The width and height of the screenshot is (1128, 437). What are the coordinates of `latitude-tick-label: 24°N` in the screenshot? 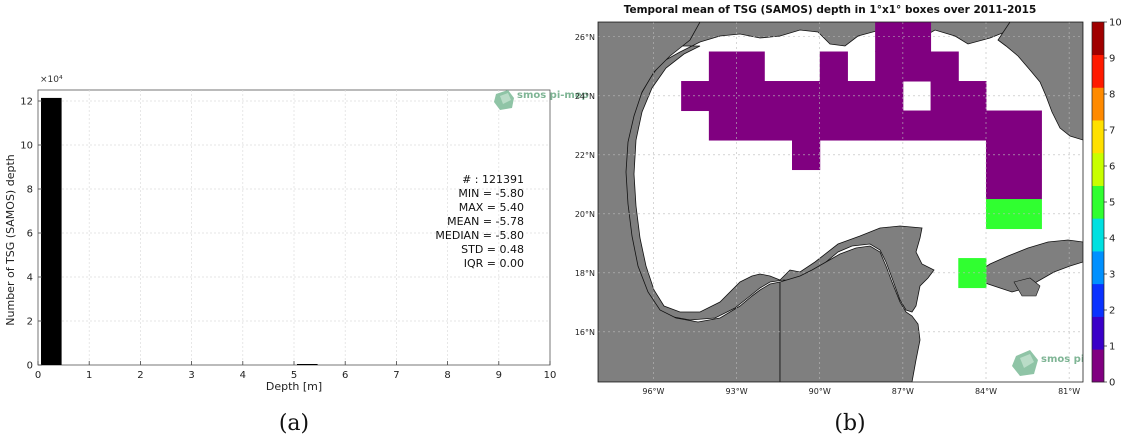 It's located at (585, 96).